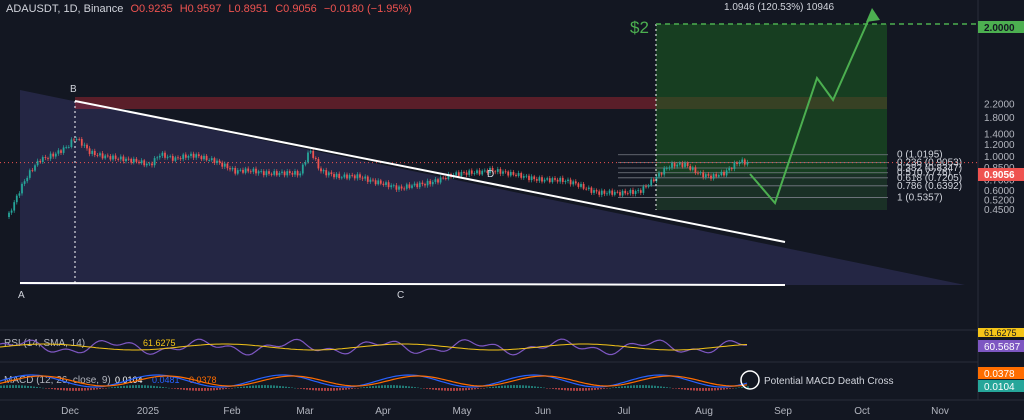 The width and height of the screenshot is (1024, 420). I want to click on rsi-top-badge, so click(1001, 332).